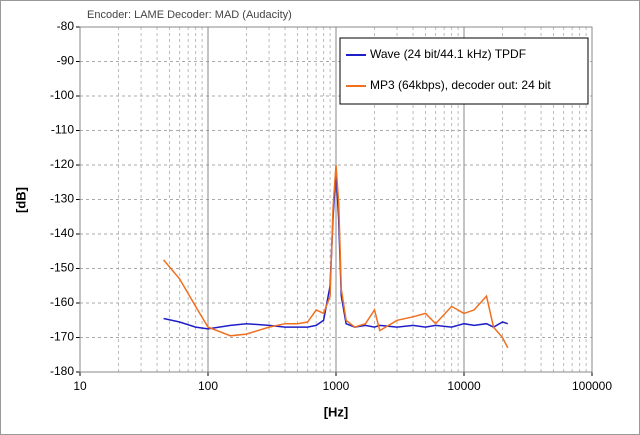 Image resolution: width=640 pixels, height=435 pixels. What do you see at coordinates (464, 386) in the screenshot?
I see `x-tick-label: 10000` at bounding box center [464, 386].